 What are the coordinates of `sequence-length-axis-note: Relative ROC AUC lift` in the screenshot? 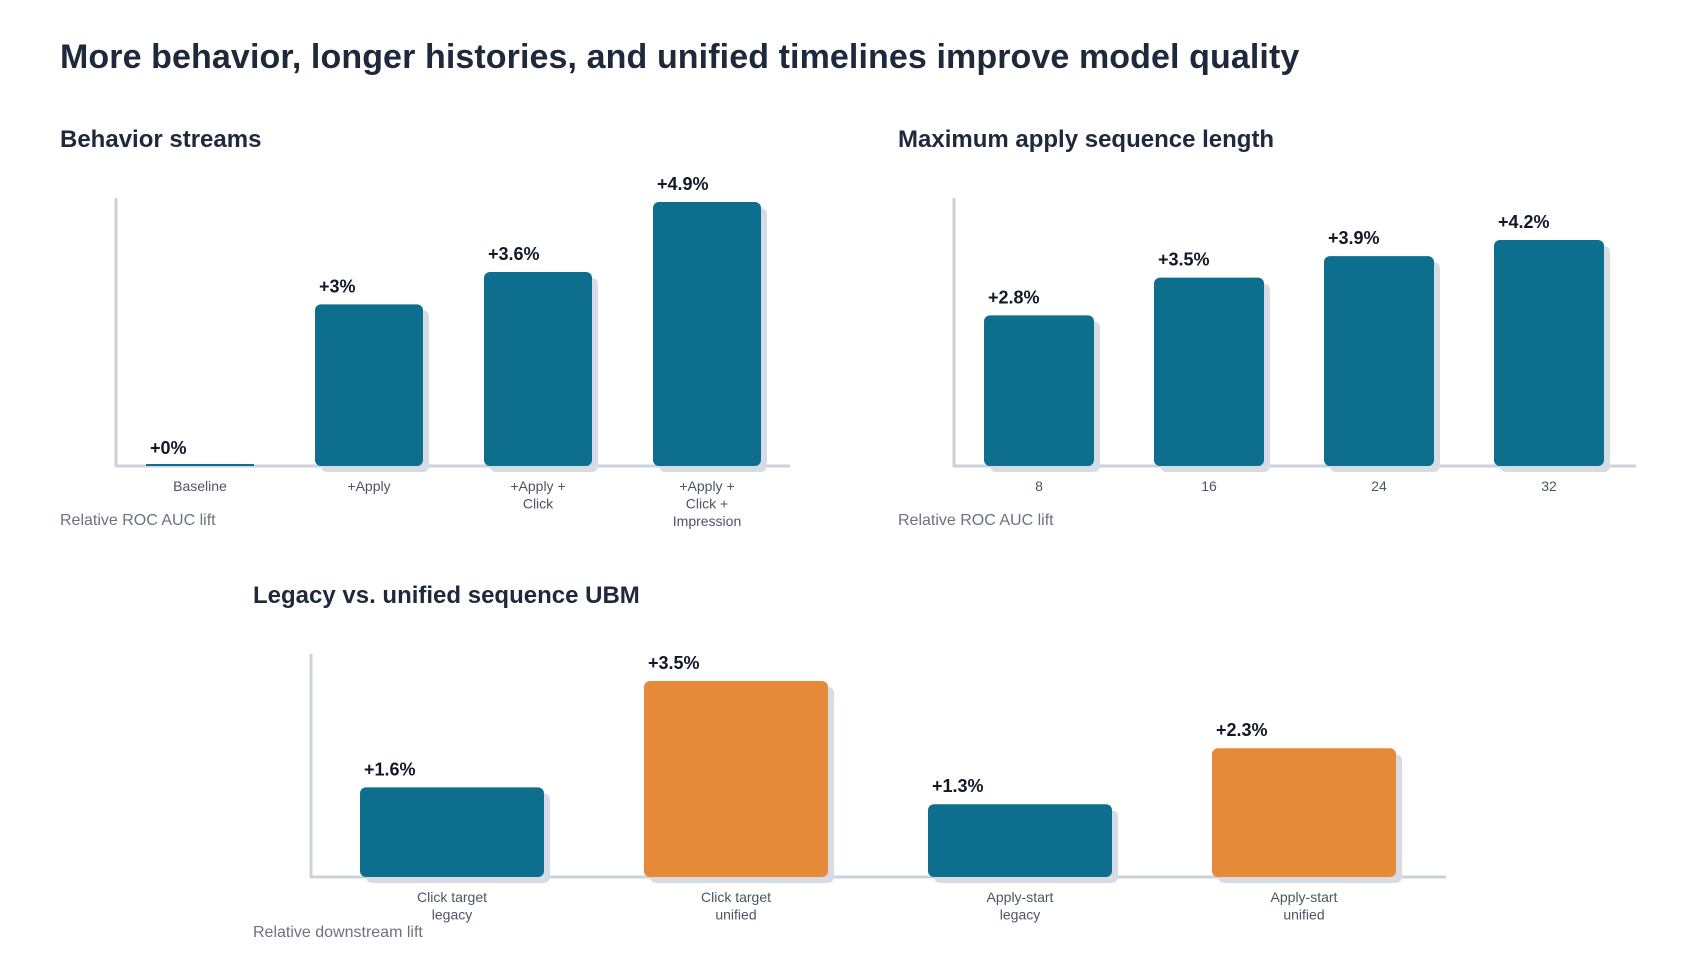 It's located at (976, 520).